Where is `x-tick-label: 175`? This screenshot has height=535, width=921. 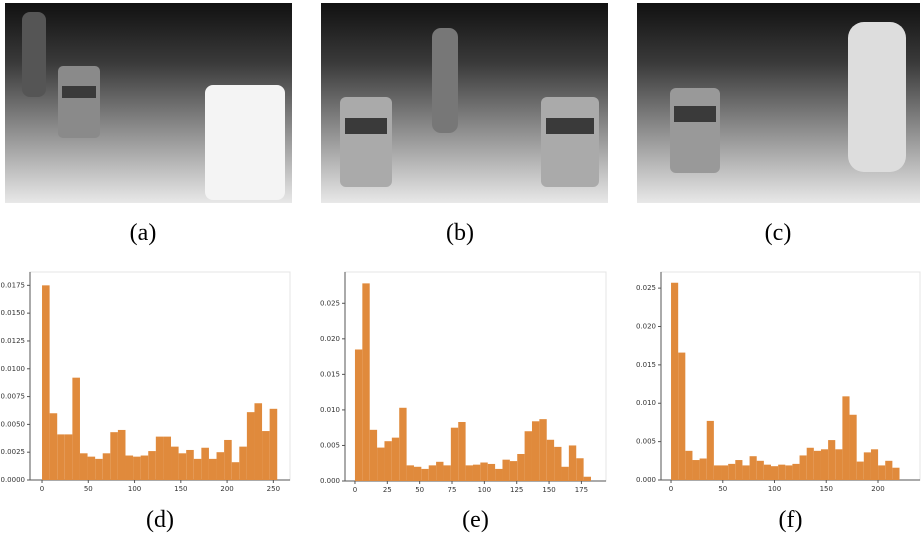
x-tick-label: 175 is located at coordinates (581, 490).